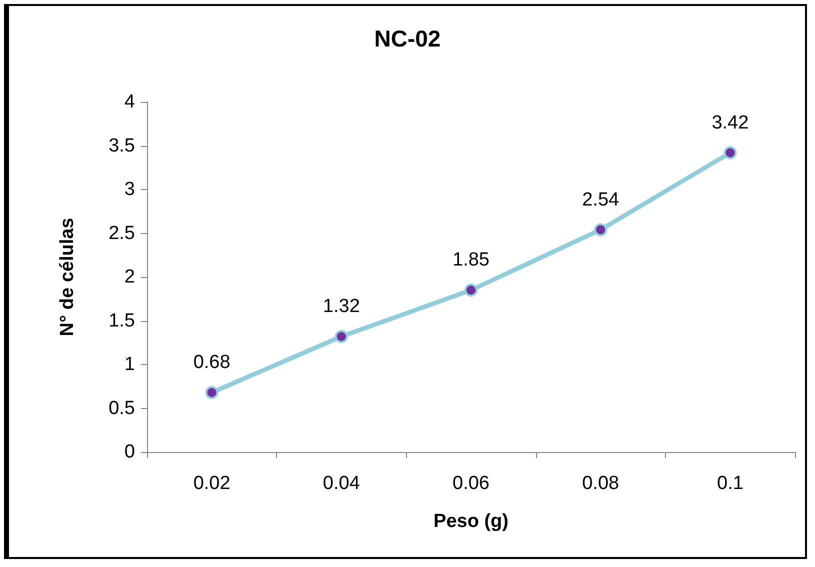 The image size is (815, 567). What do you see at coordinates (129, 189) in the screenshot?
I see `y-tick-label: 3` at bounding box center [129, 189].